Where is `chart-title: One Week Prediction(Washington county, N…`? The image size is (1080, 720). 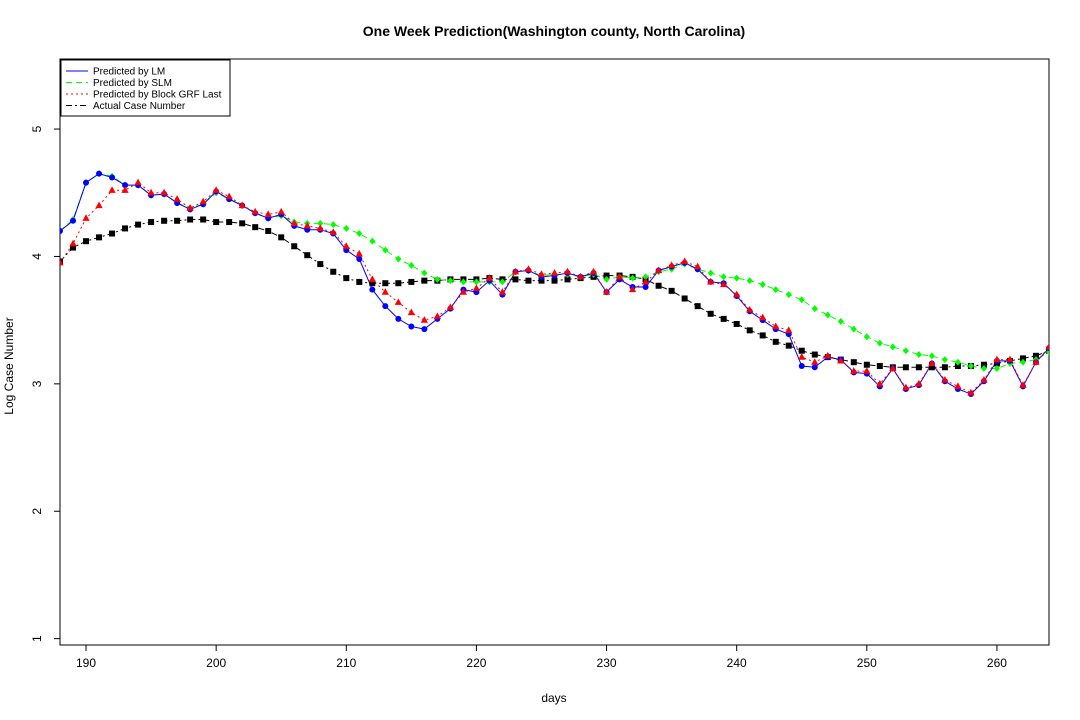
chart-title: One Week Prediction(Washington county, N… is located at coordinates (554, 31).